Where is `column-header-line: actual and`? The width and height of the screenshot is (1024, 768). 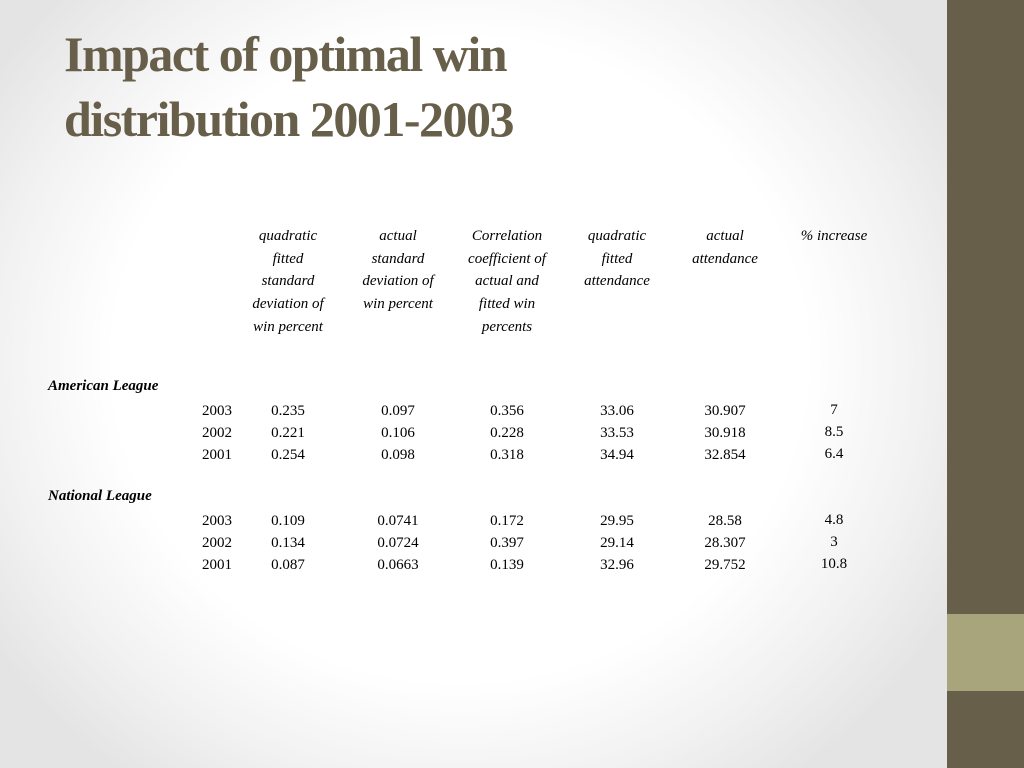 column-header-line: actual and is located at coordinates (507, 281).